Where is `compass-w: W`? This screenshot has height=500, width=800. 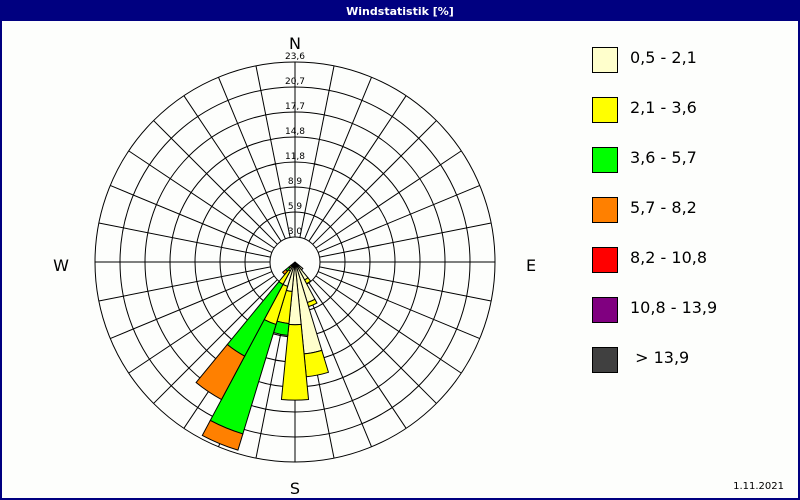 compass-w: W is located at coordinates (61, 265).